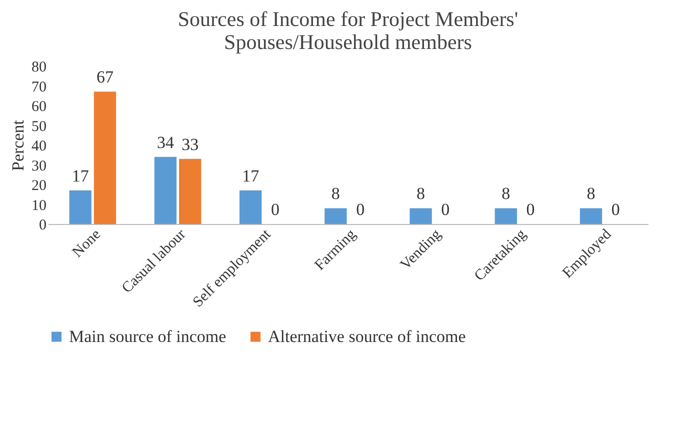 This screenshot has width=699, height=424. What do you see at coordinates (147, 336) in the screenshot?
I see `legend-label: Main source of income` at bounding box center [147, 336].